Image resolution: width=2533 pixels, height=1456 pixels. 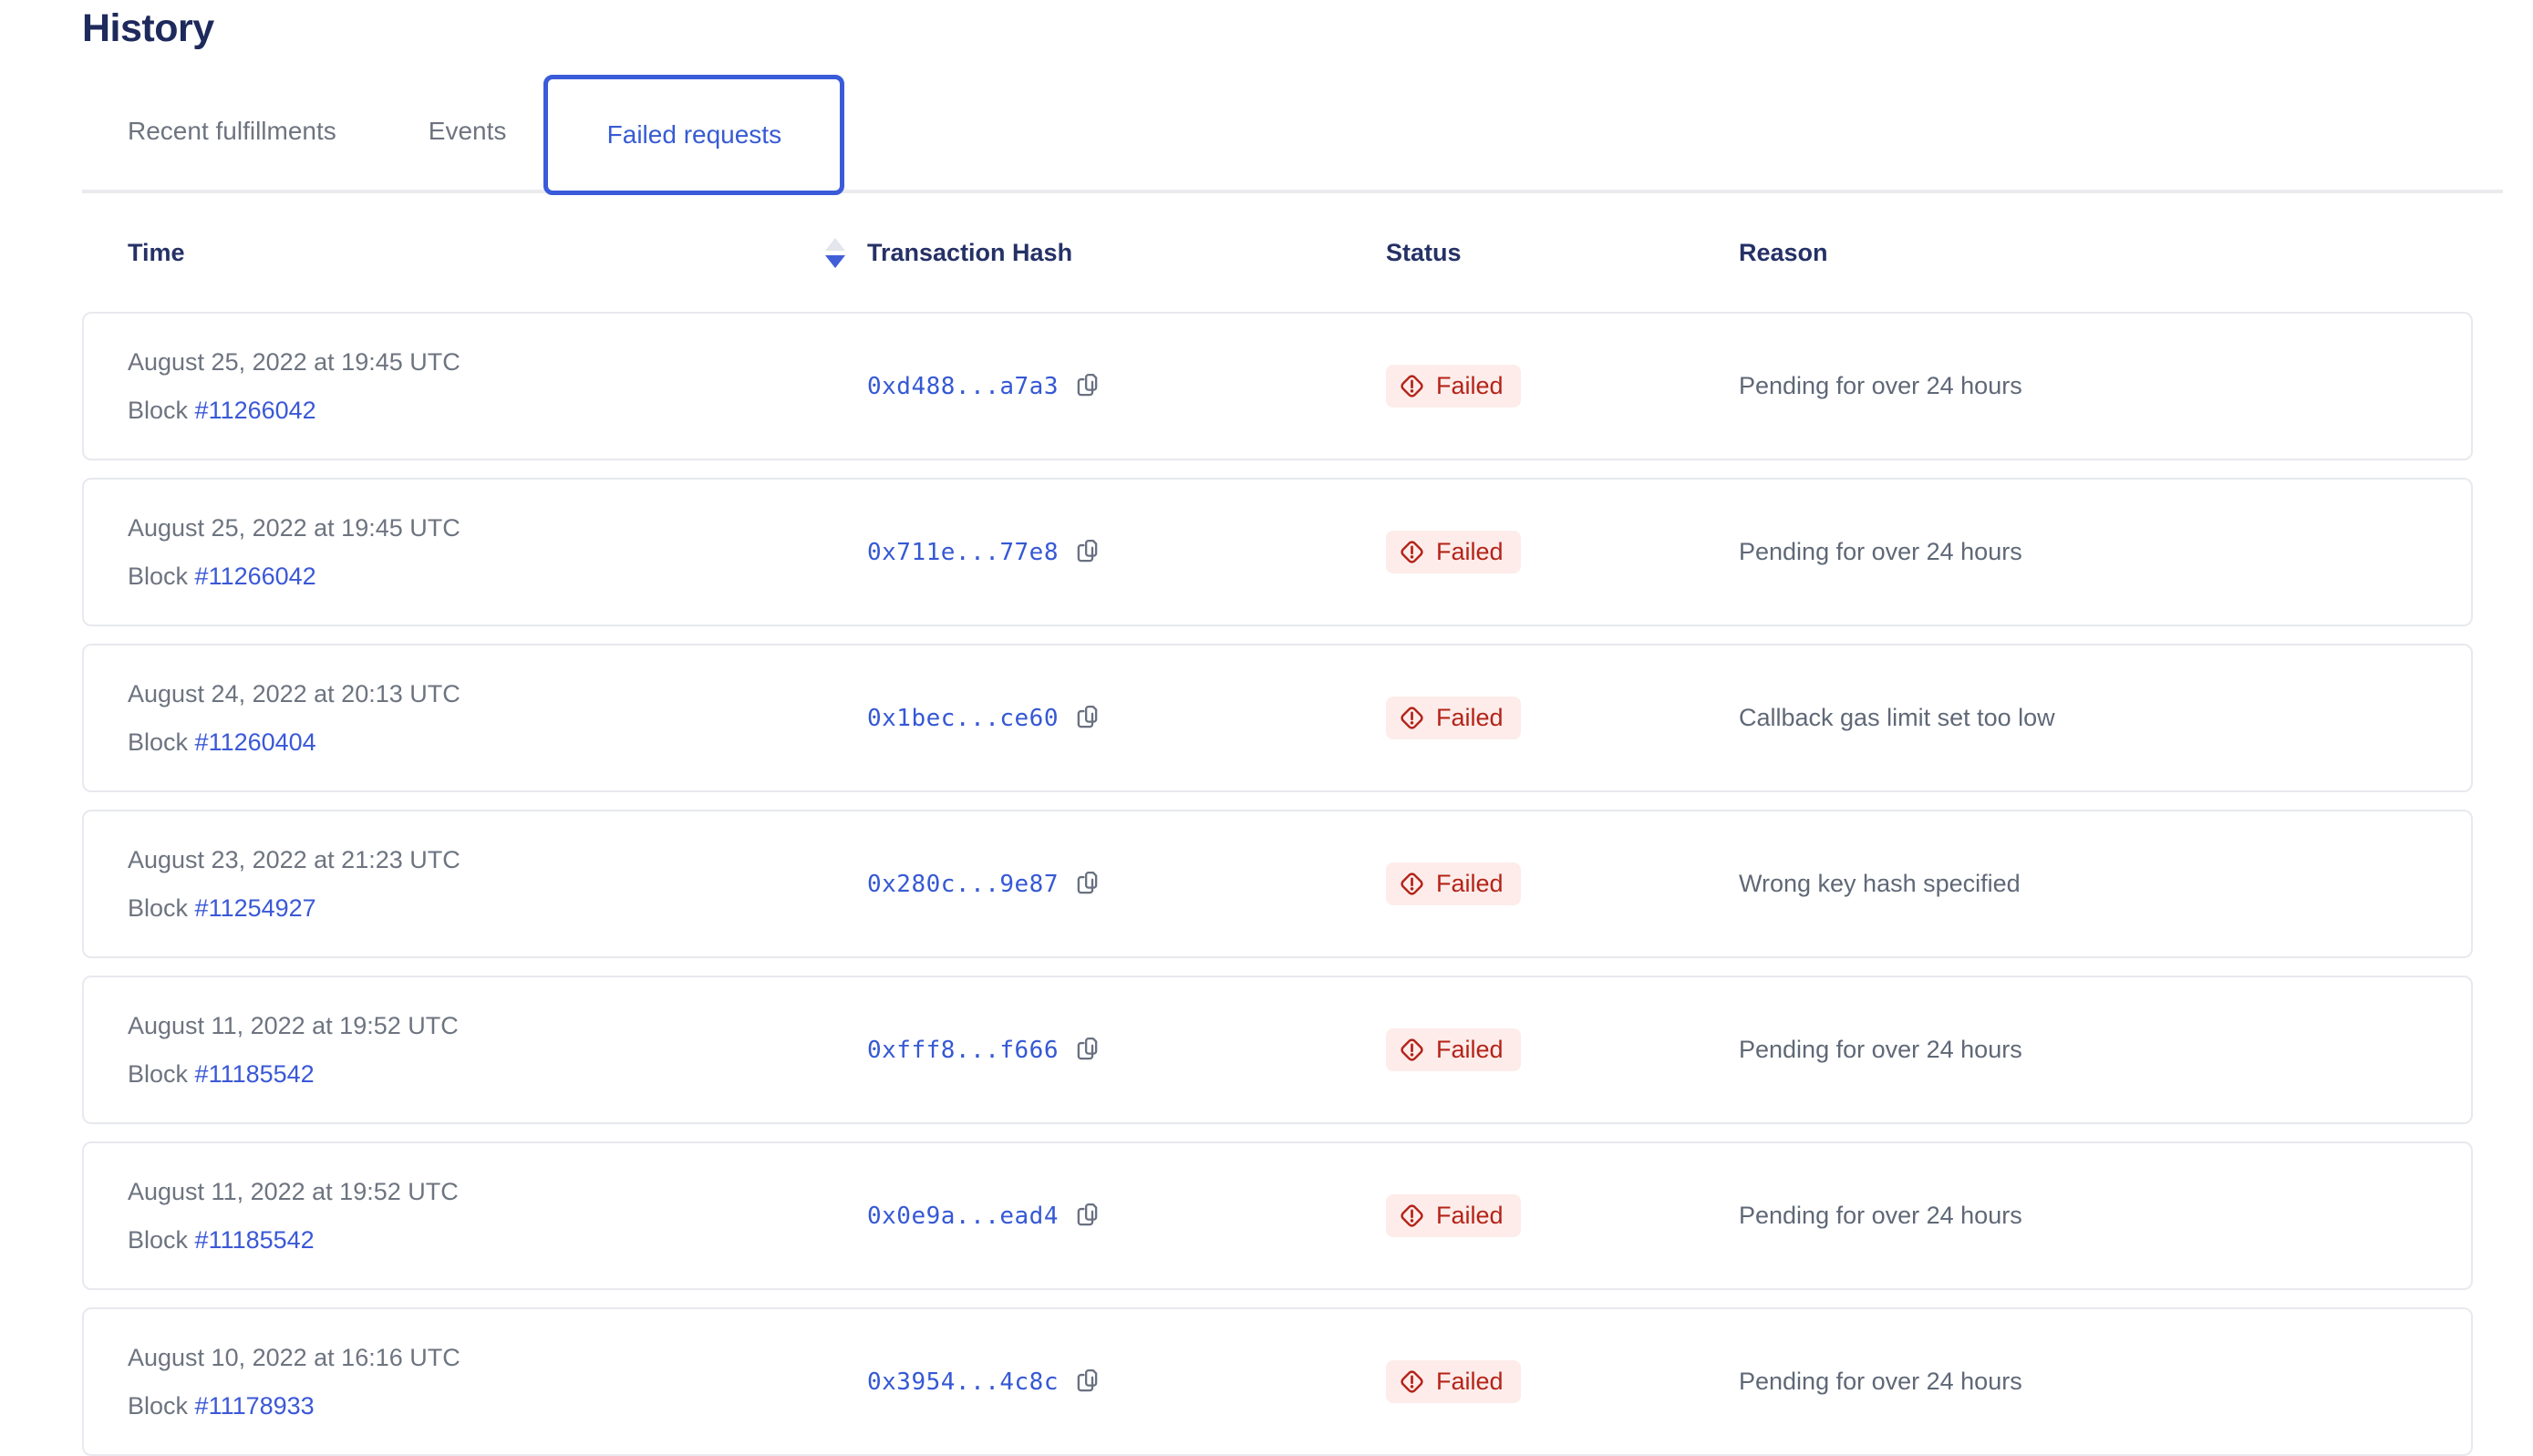 What do you see at coordinates (294, 528) in the screenshot?
I see `row-time: August 25, 2022 at 19:45 UTC` at bounding box center [294, 528].